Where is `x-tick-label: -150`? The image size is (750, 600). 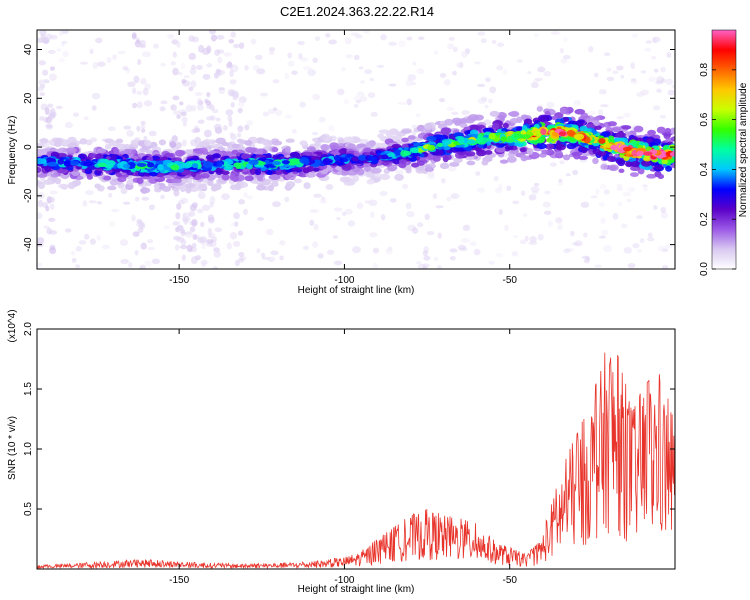
x-tick-label: -150 is located at coordinates (179, 580).